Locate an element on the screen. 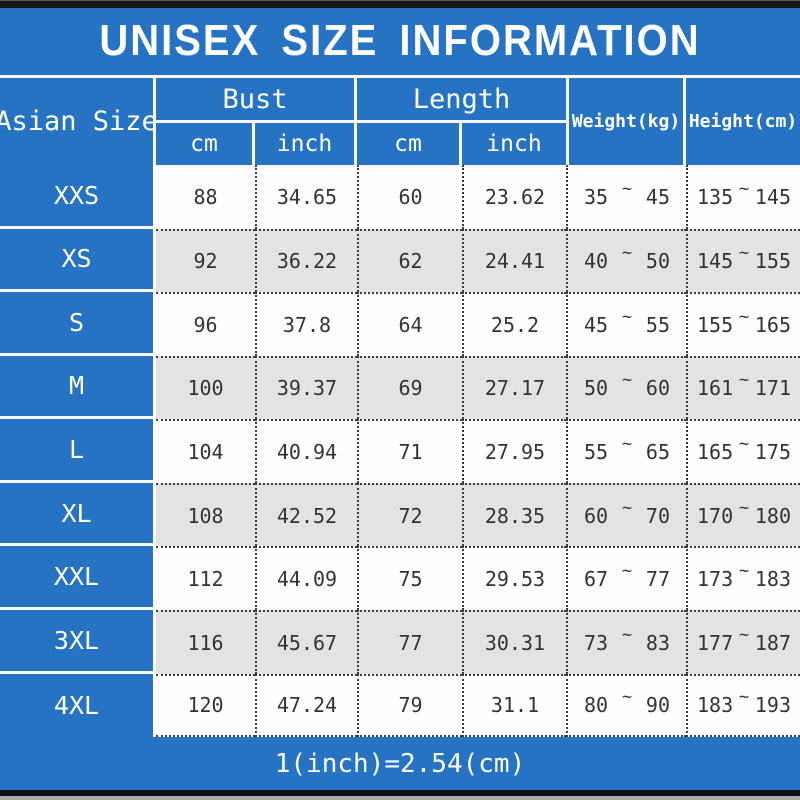  column-header-height: Height(cm) is located at coordinates (743, 121).